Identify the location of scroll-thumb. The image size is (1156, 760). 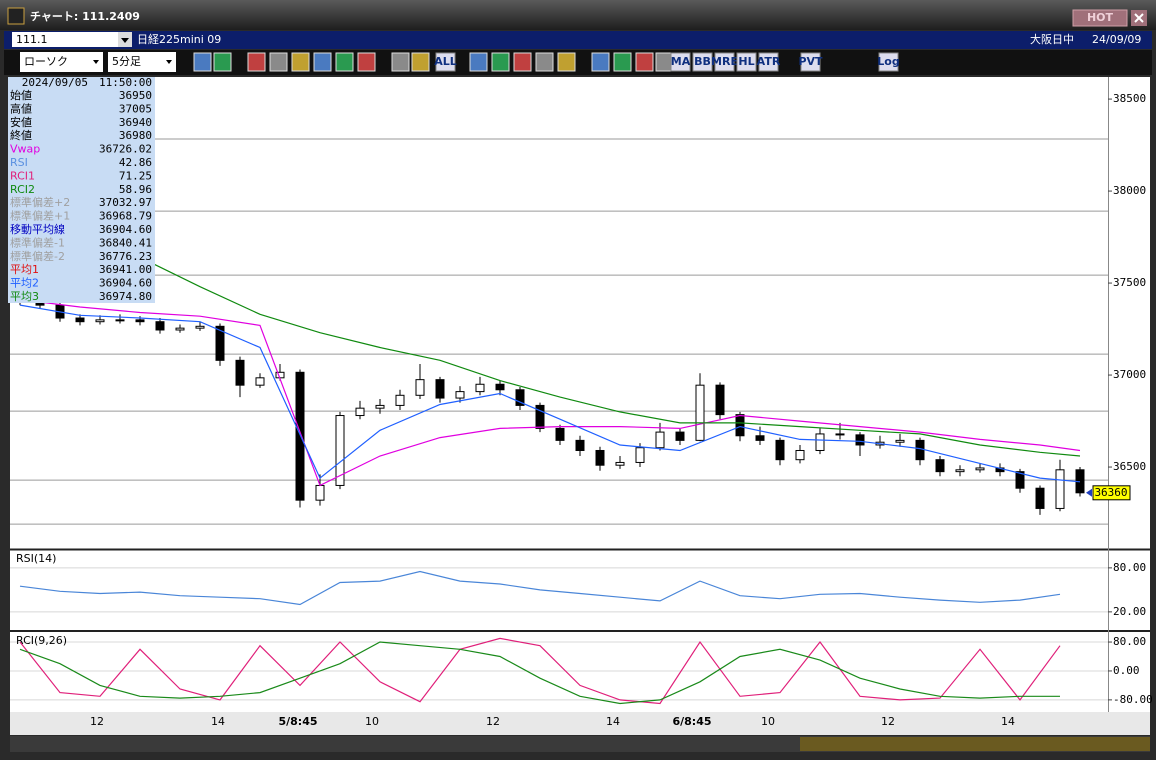
(975, 744).